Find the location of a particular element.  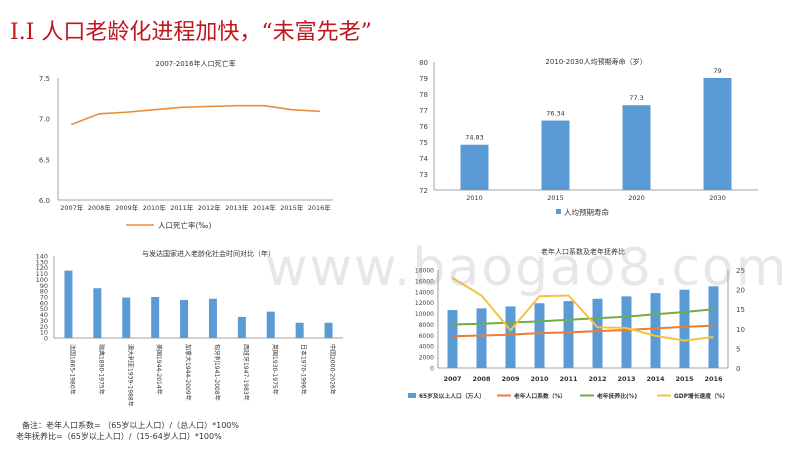

chart-title: 老年人口系数及老年抚养比 is located at coordinates (583, 251).